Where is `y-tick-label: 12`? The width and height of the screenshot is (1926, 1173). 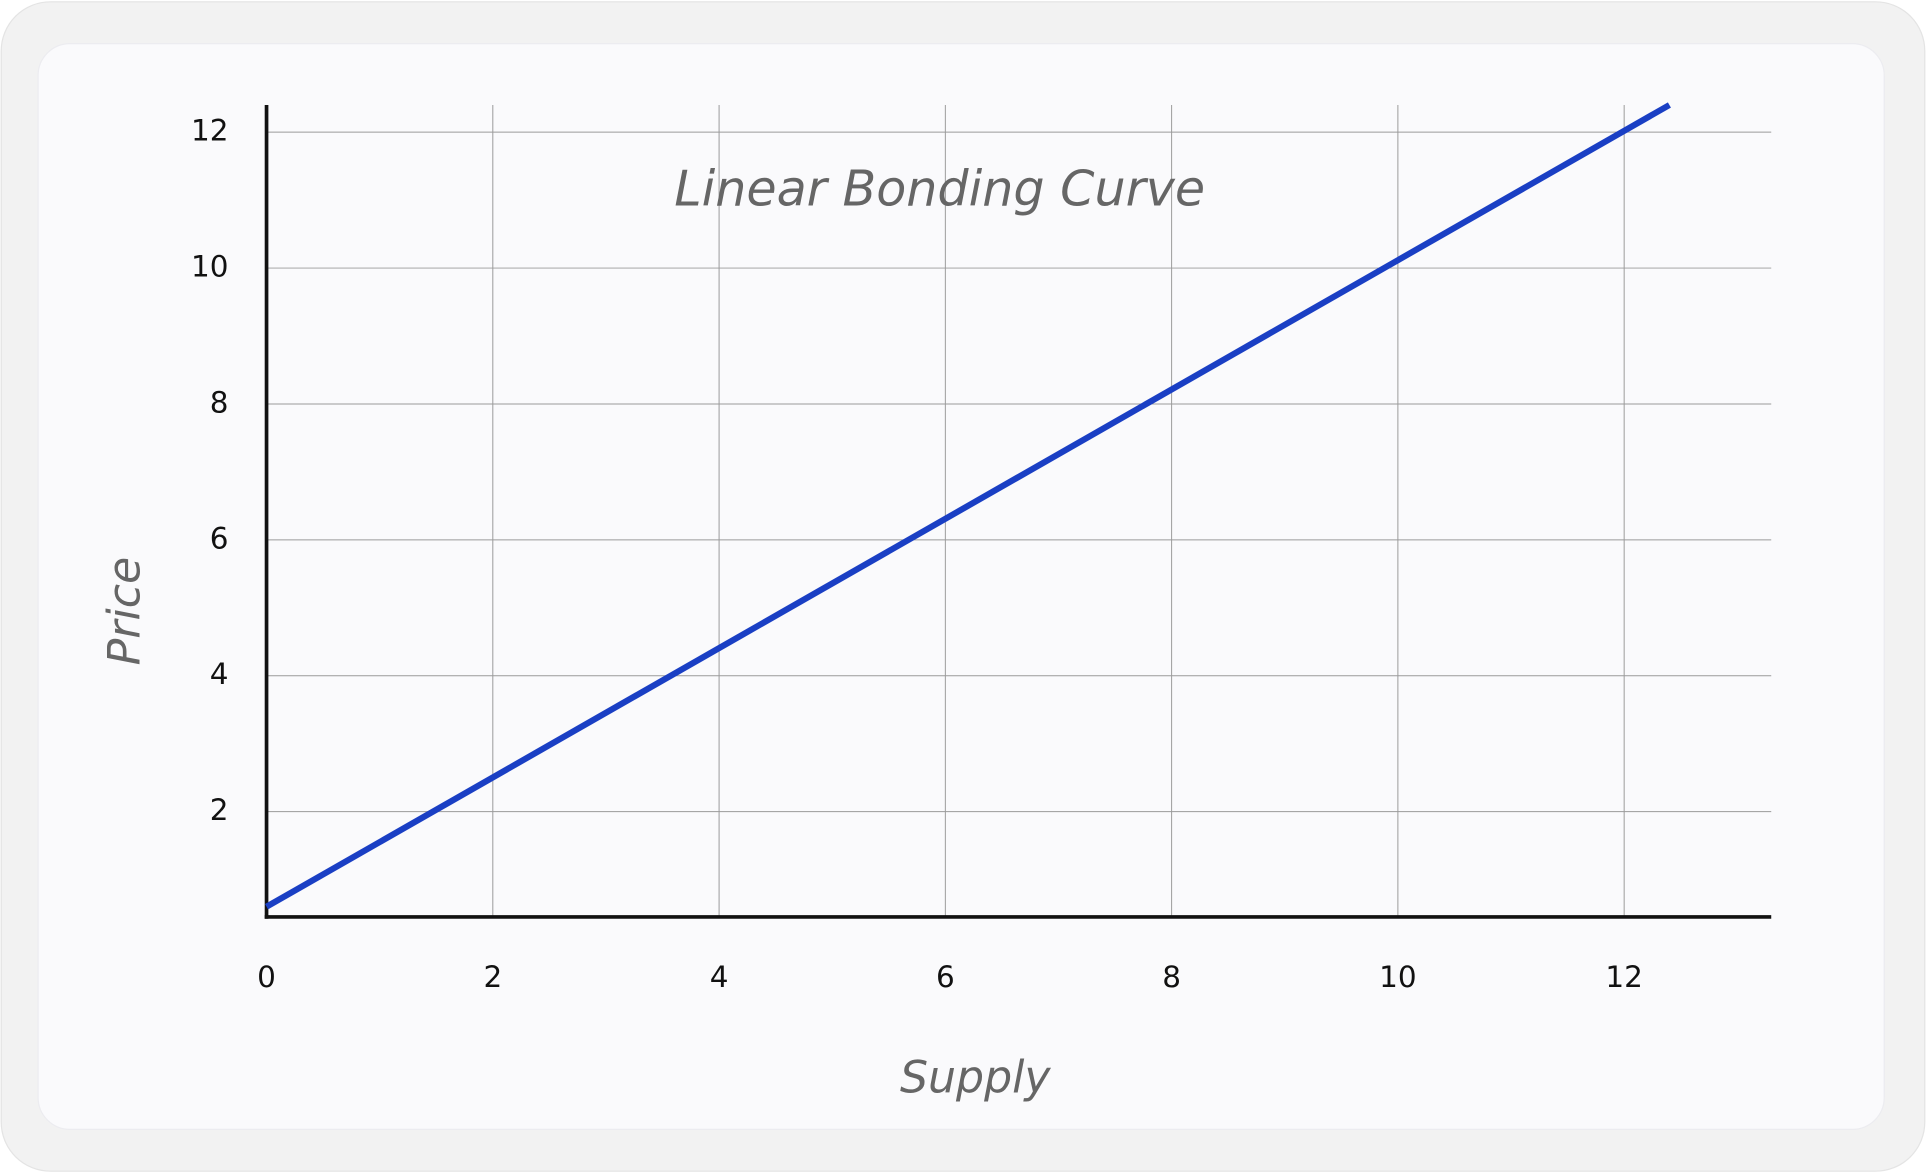
y-tick-label: 12 is located at coordinates (210, 131).